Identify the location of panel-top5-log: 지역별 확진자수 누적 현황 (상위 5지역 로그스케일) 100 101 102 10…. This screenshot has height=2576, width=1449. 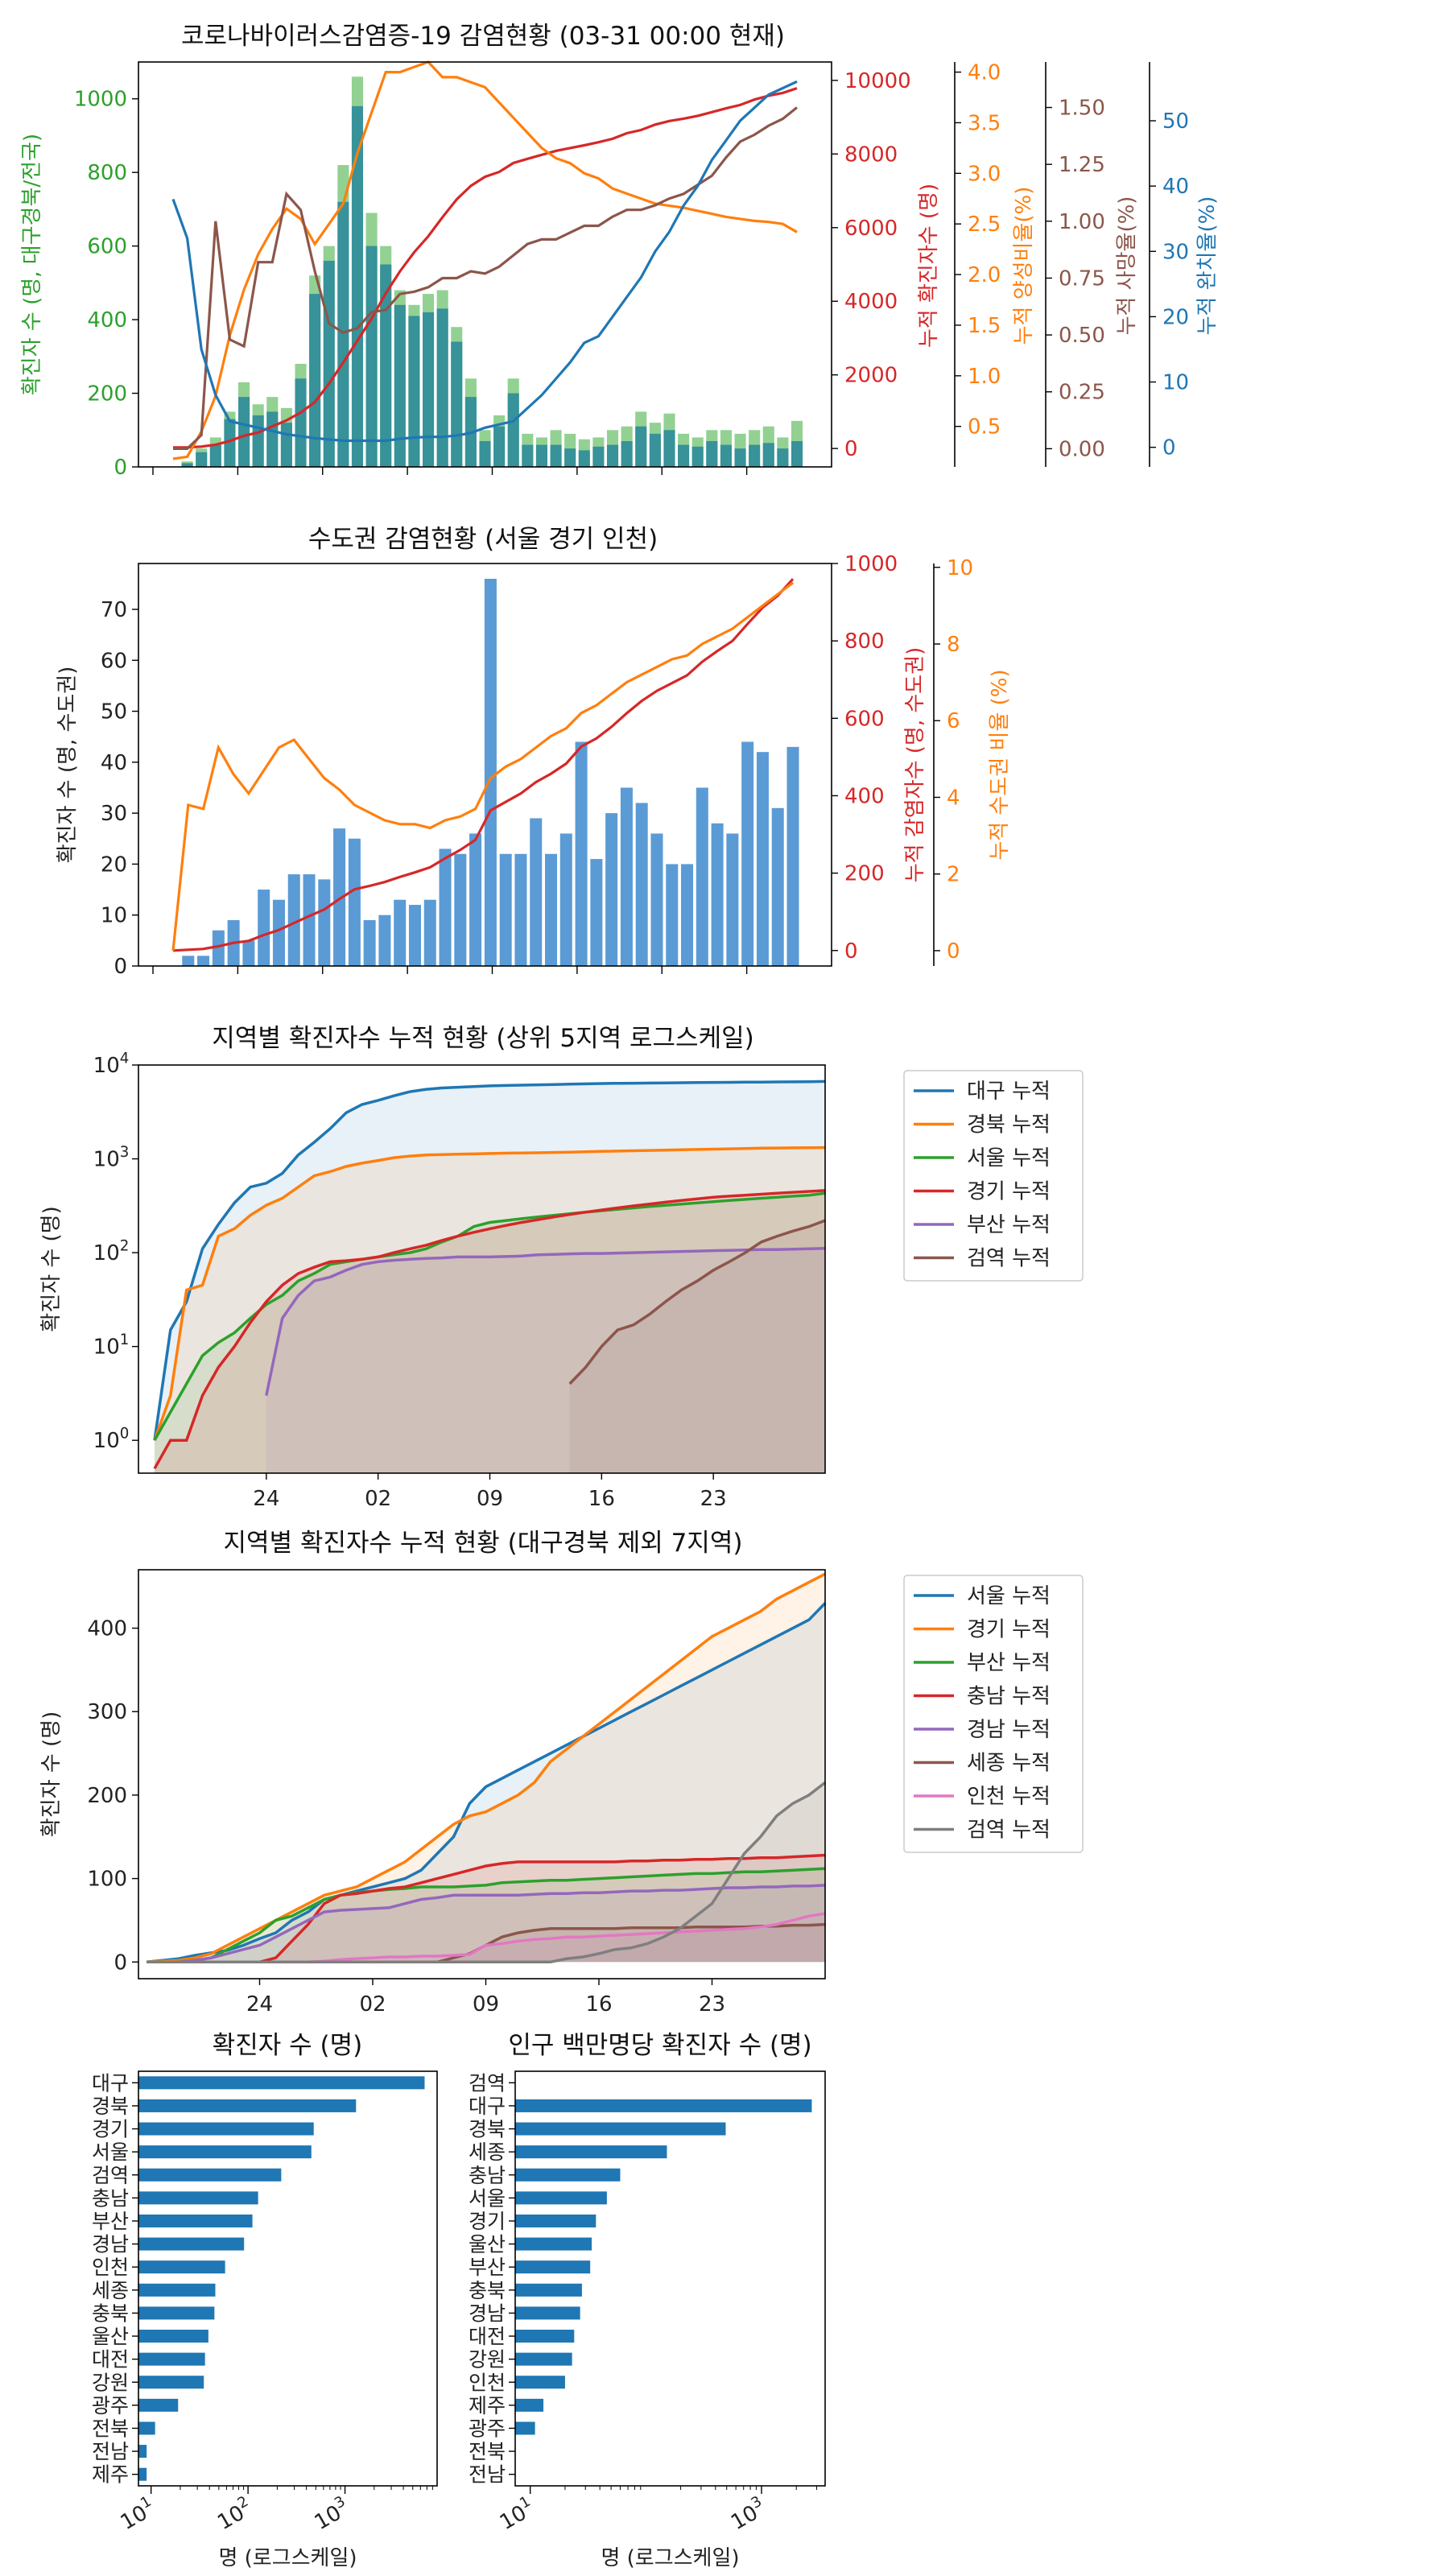
(561, 1267).